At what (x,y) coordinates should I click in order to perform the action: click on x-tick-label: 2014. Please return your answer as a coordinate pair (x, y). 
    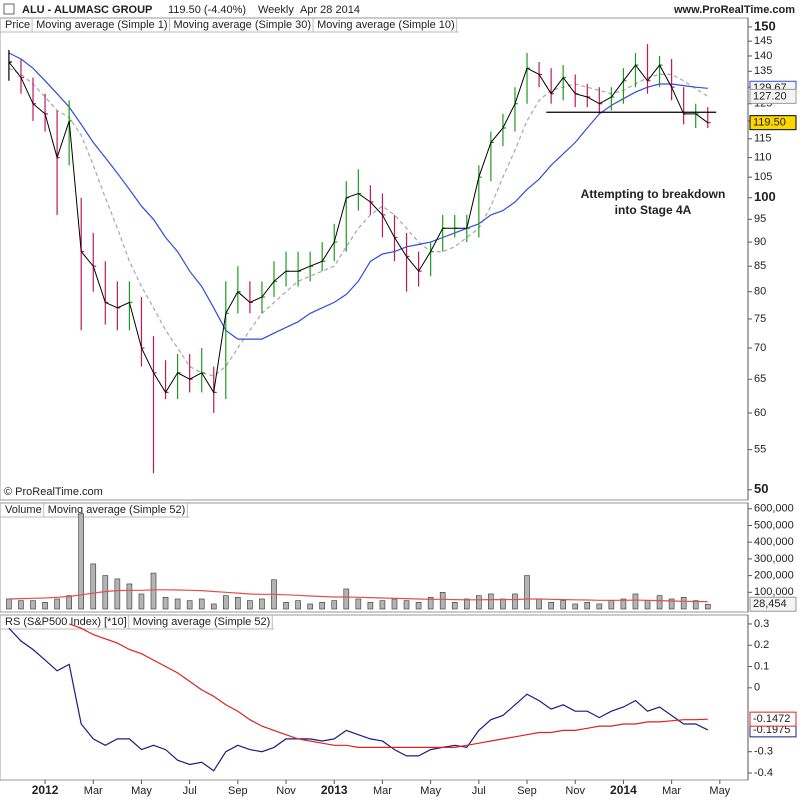
    Looking at the image, I should click on (623, 790).